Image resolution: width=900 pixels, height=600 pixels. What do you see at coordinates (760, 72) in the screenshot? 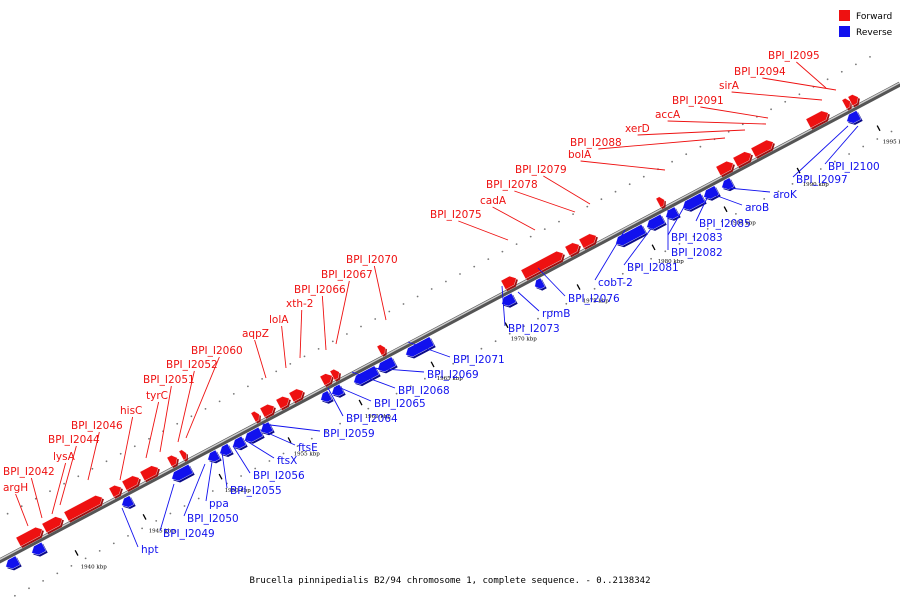
I see `forward-gene-label: BPI_I2094` at bounding box center [760, 72].